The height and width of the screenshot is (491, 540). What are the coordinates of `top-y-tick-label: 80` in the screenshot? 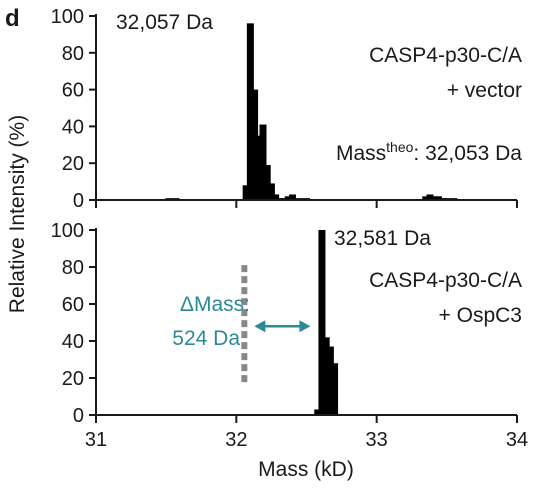 It's located at (73, 54).